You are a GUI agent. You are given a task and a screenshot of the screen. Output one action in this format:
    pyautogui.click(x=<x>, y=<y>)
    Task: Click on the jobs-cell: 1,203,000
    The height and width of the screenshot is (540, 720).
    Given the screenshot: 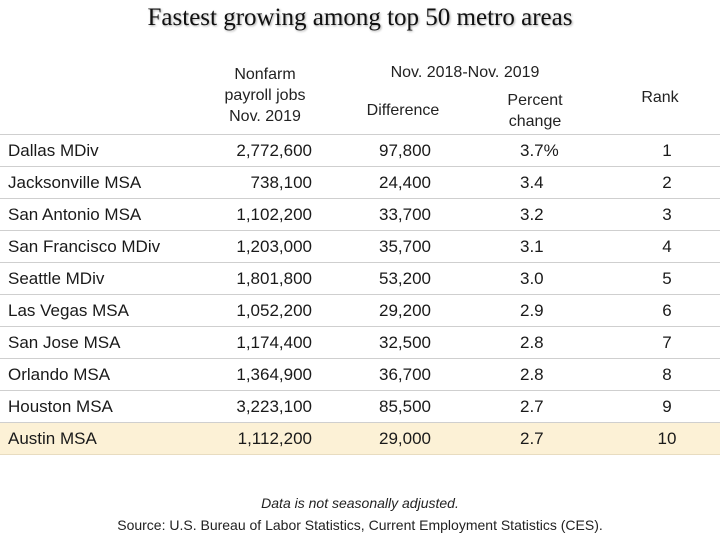 What is the action you would take?
    pyautogui.click(x=274, y=246)
    